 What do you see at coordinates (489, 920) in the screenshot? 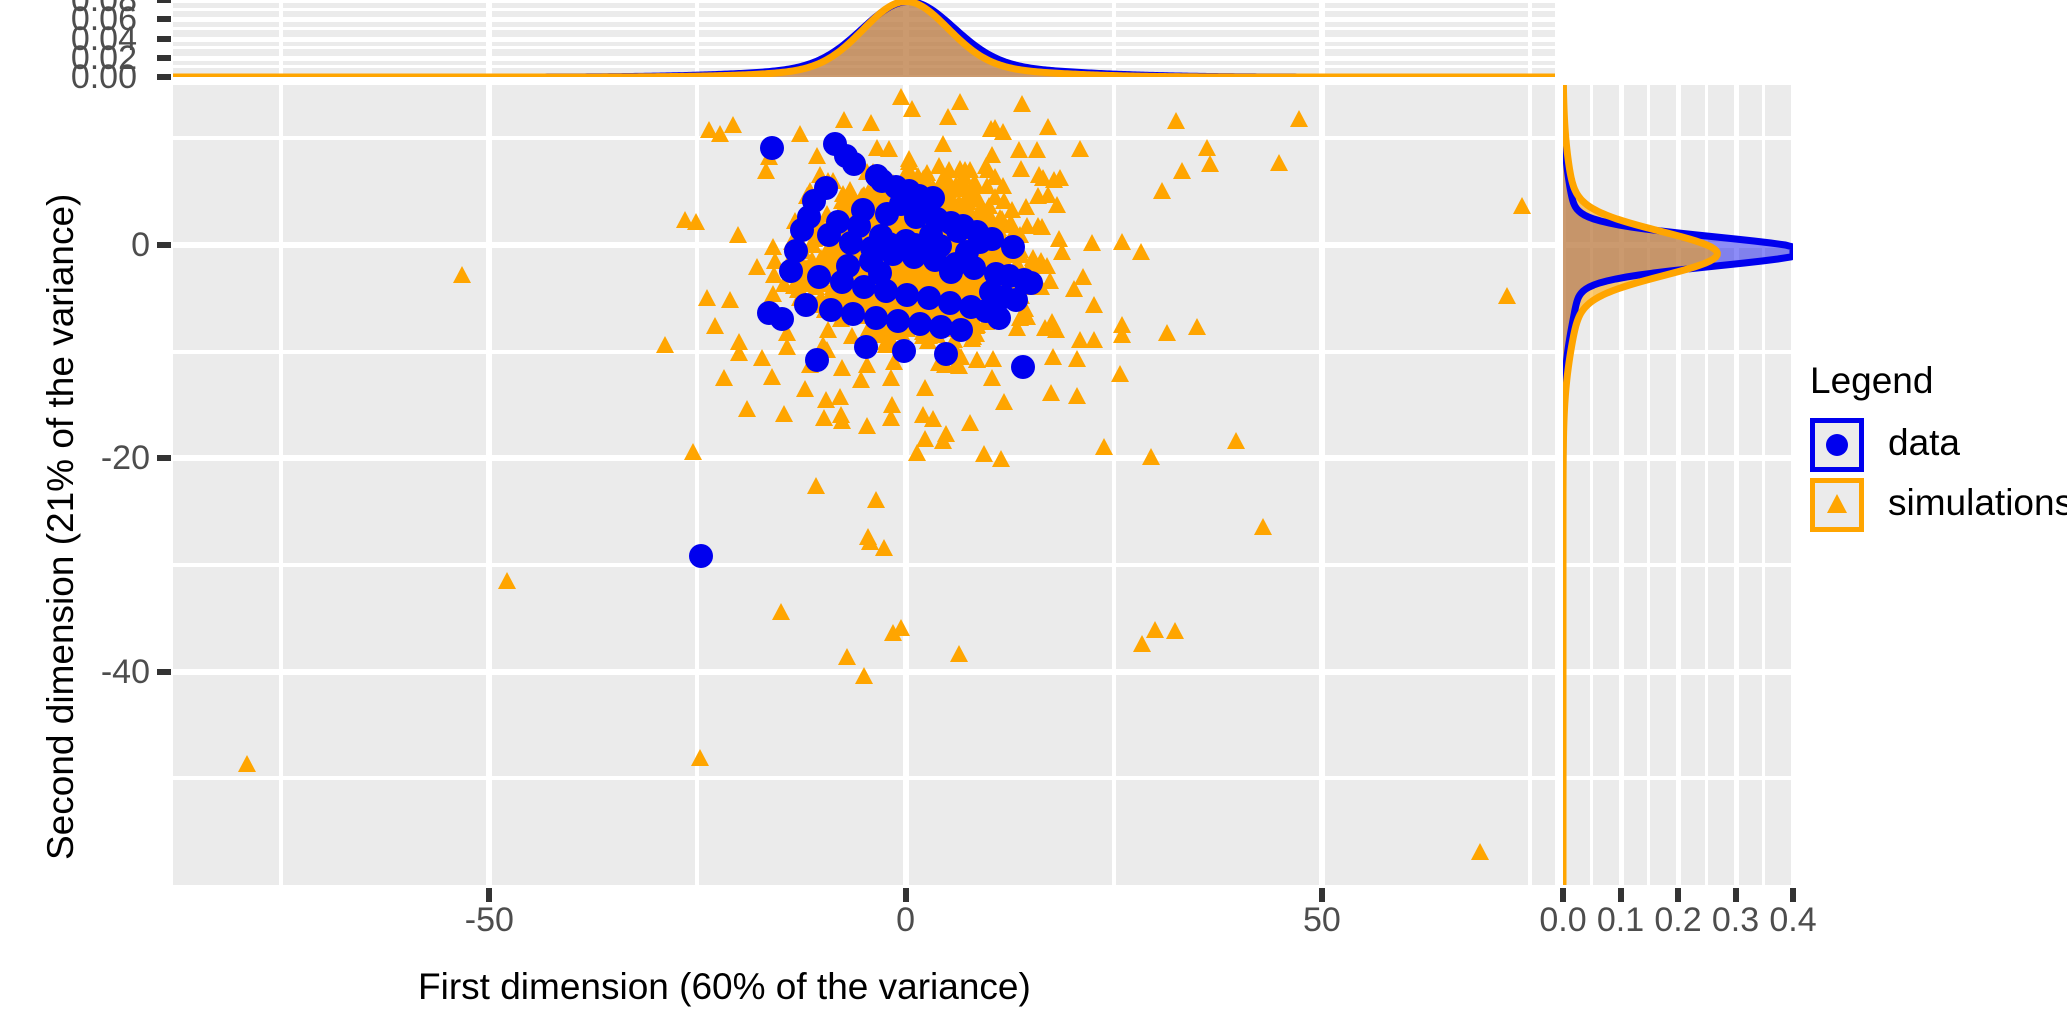
I see `tick-label: -50` at bounding box center [489, 920].